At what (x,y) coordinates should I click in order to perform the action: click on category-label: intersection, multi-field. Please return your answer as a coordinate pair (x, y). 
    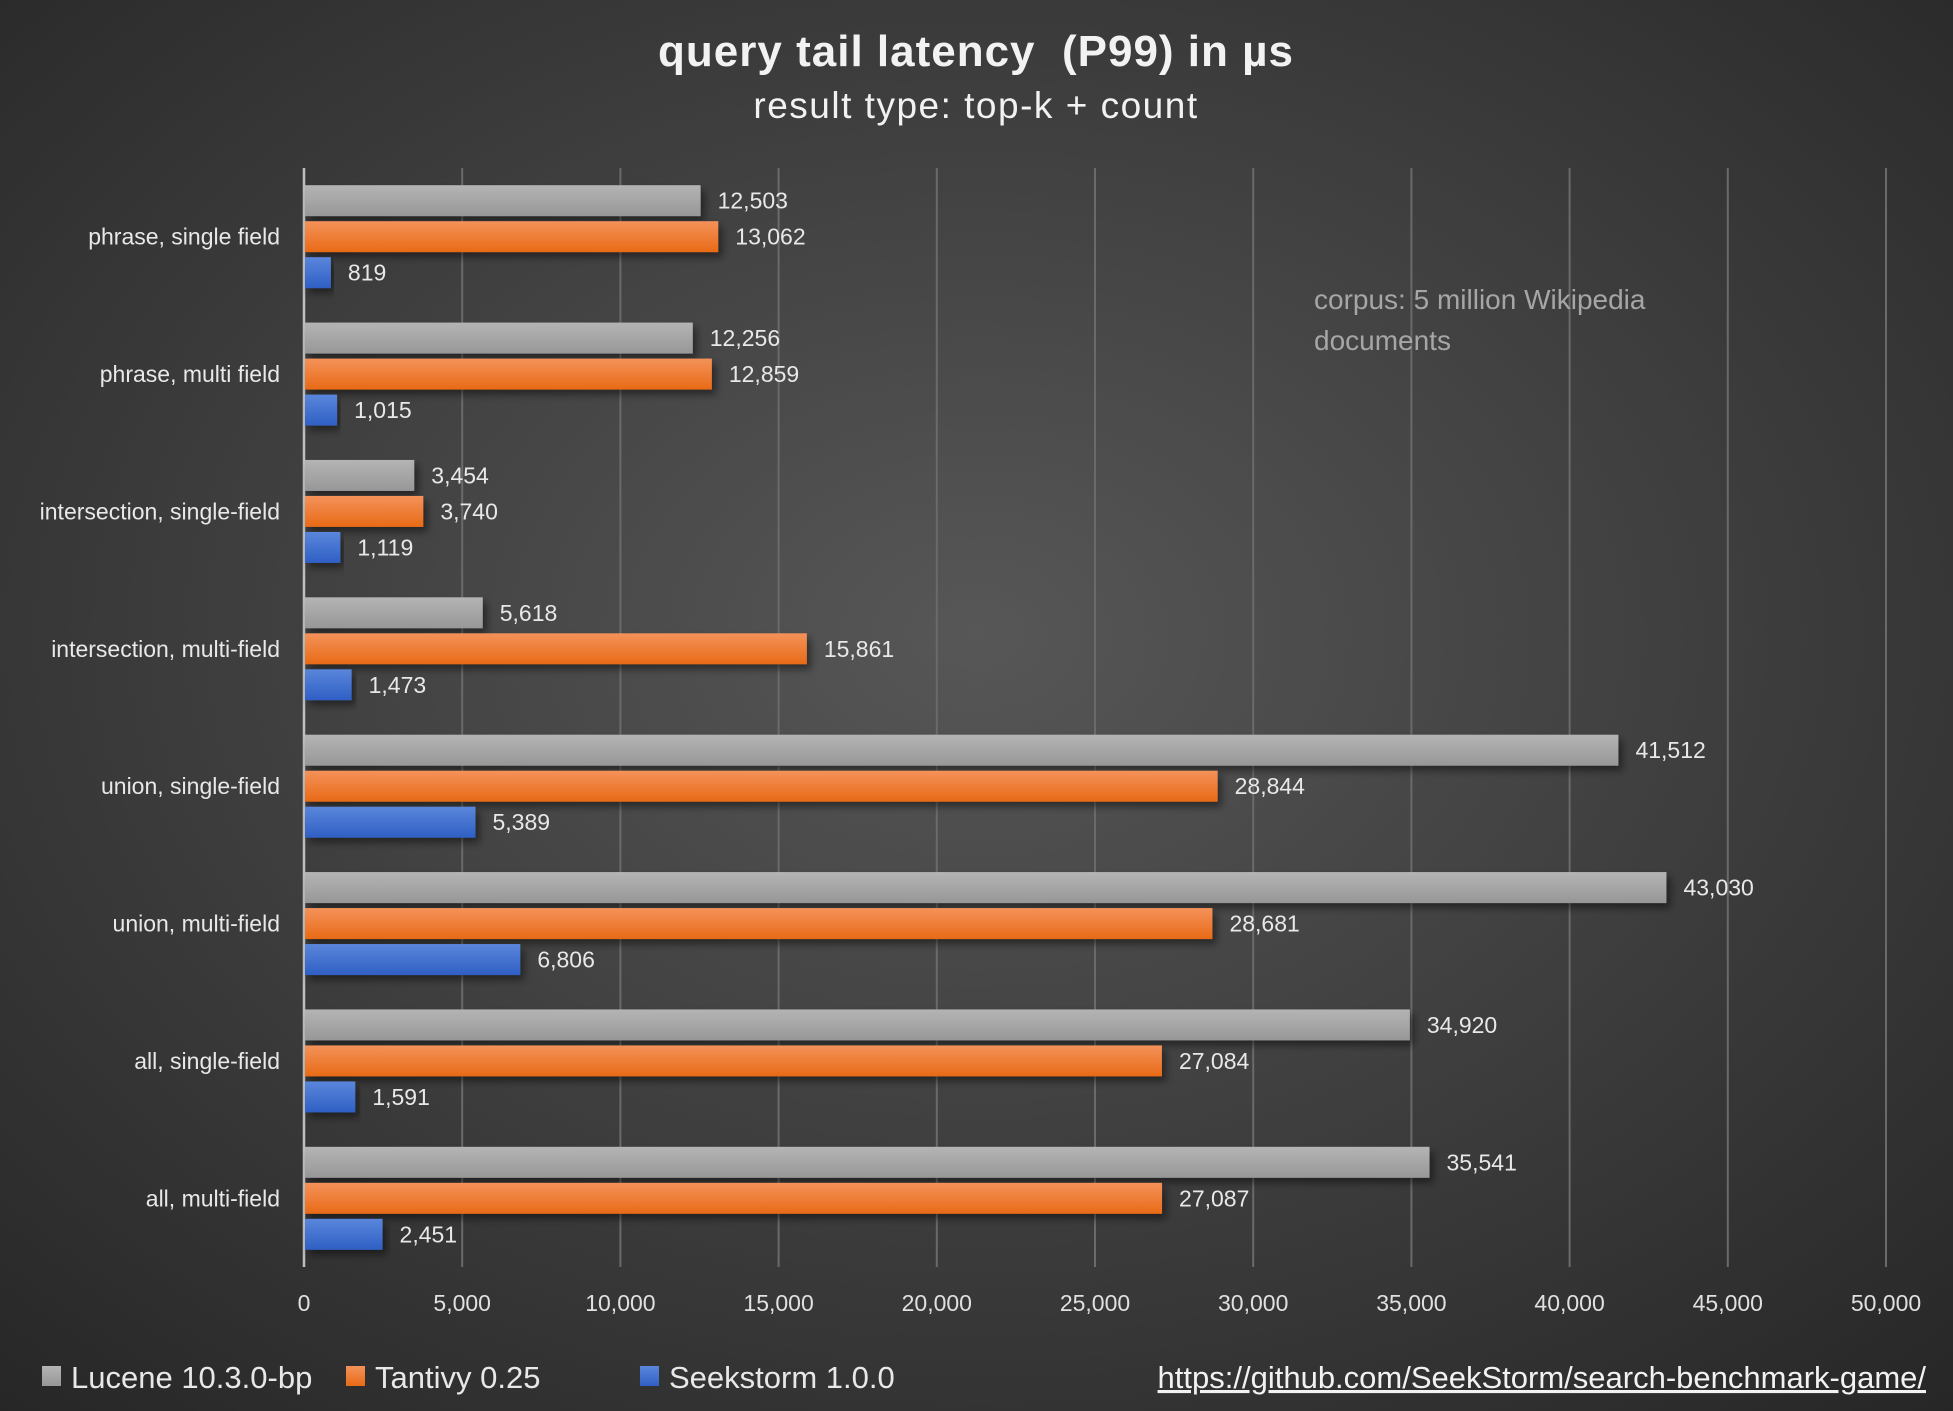
    Looking at the image, I should click on (165, 649).